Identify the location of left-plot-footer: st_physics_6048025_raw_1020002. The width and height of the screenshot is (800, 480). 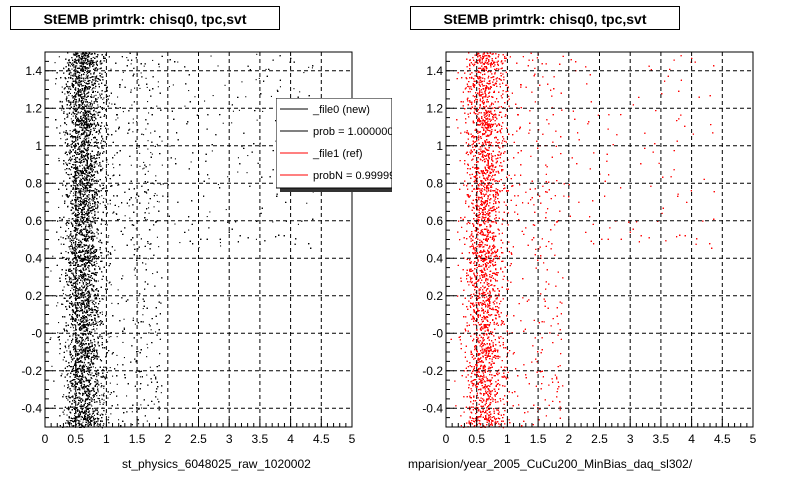
(216, 464).